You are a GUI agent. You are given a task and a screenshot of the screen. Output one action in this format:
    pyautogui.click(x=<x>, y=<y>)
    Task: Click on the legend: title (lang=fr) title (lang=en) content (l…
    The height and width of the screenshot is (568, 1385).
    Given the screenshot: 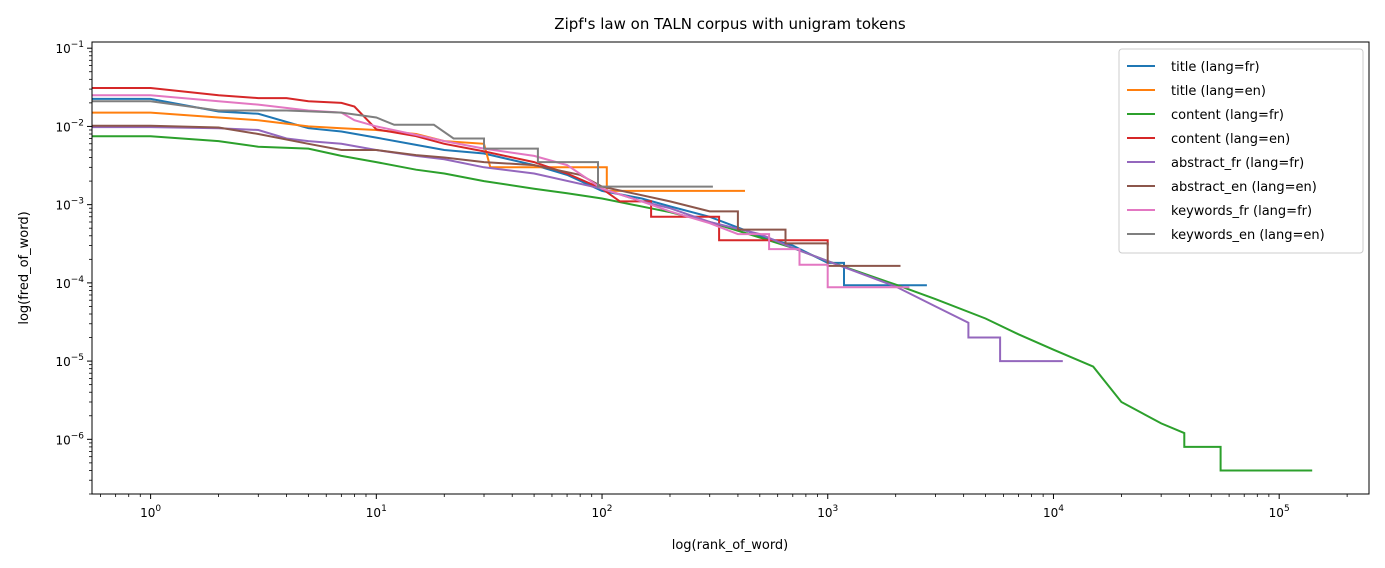 What is the action you would take?
    pyautogui.click(x=1241, y=151)
    